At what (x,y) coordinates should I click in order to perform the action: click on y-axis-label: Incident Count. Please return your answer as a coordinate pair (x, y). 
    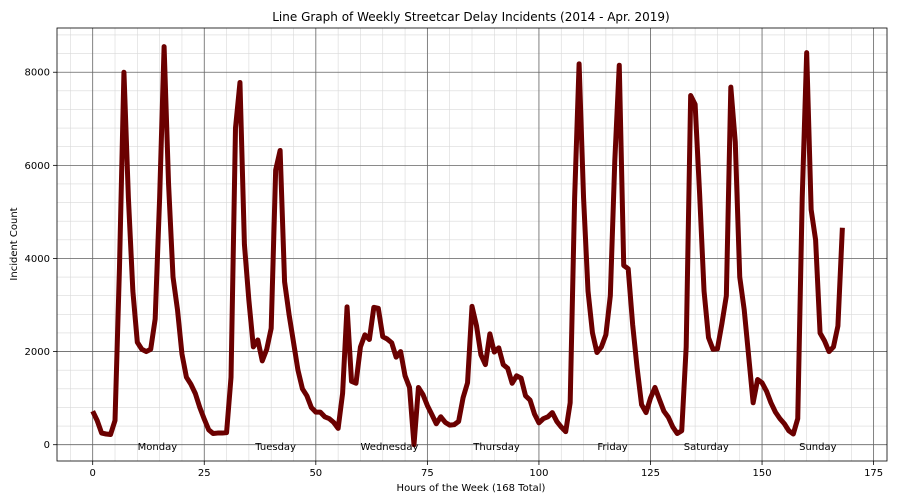
    Looking at the image, I should click on (14, 243).